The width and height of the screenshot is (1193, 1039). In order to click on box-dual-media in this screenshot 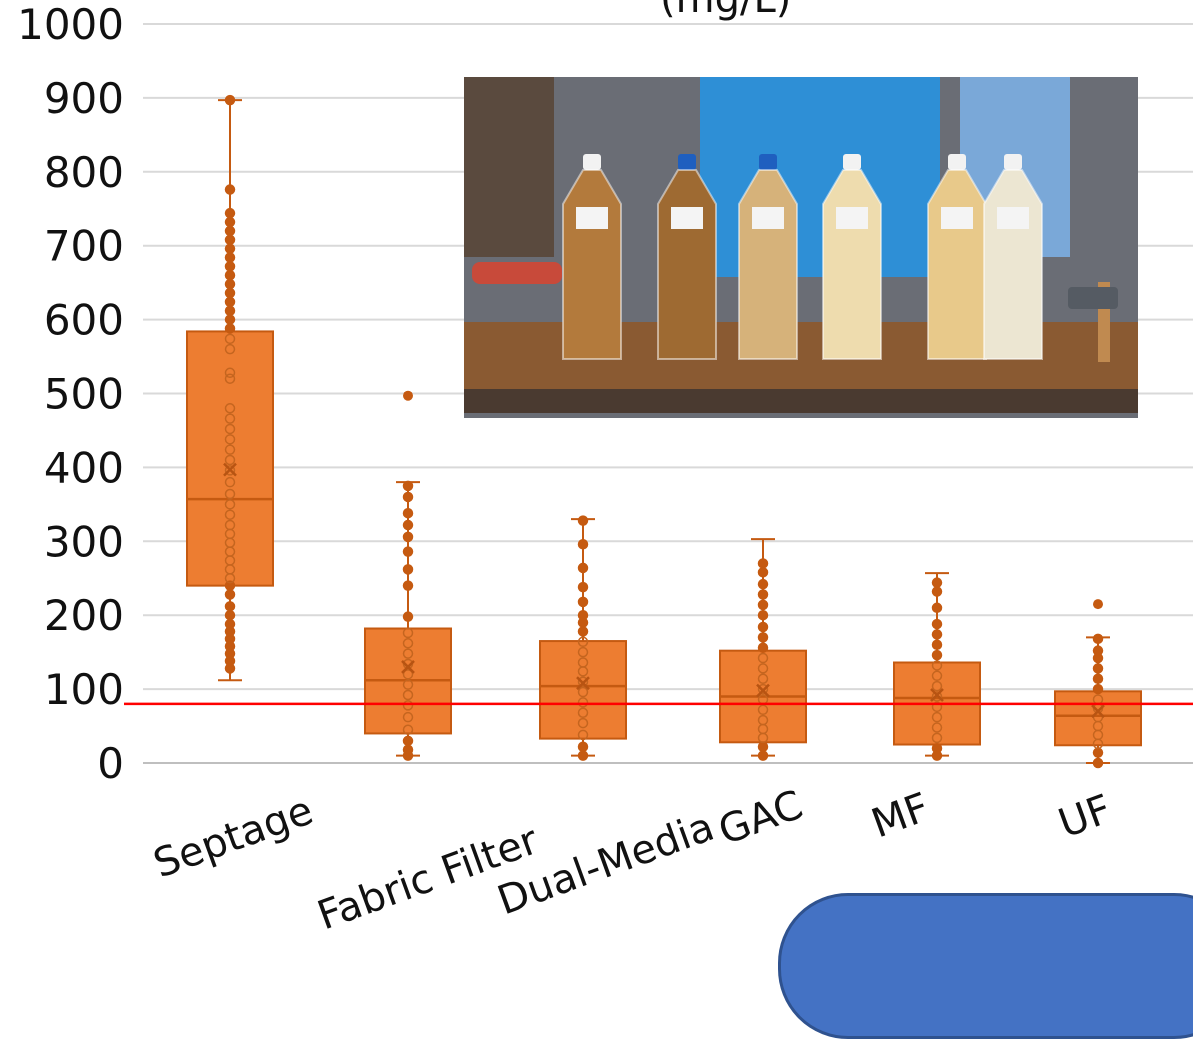, I will do `click(583, 638)`.